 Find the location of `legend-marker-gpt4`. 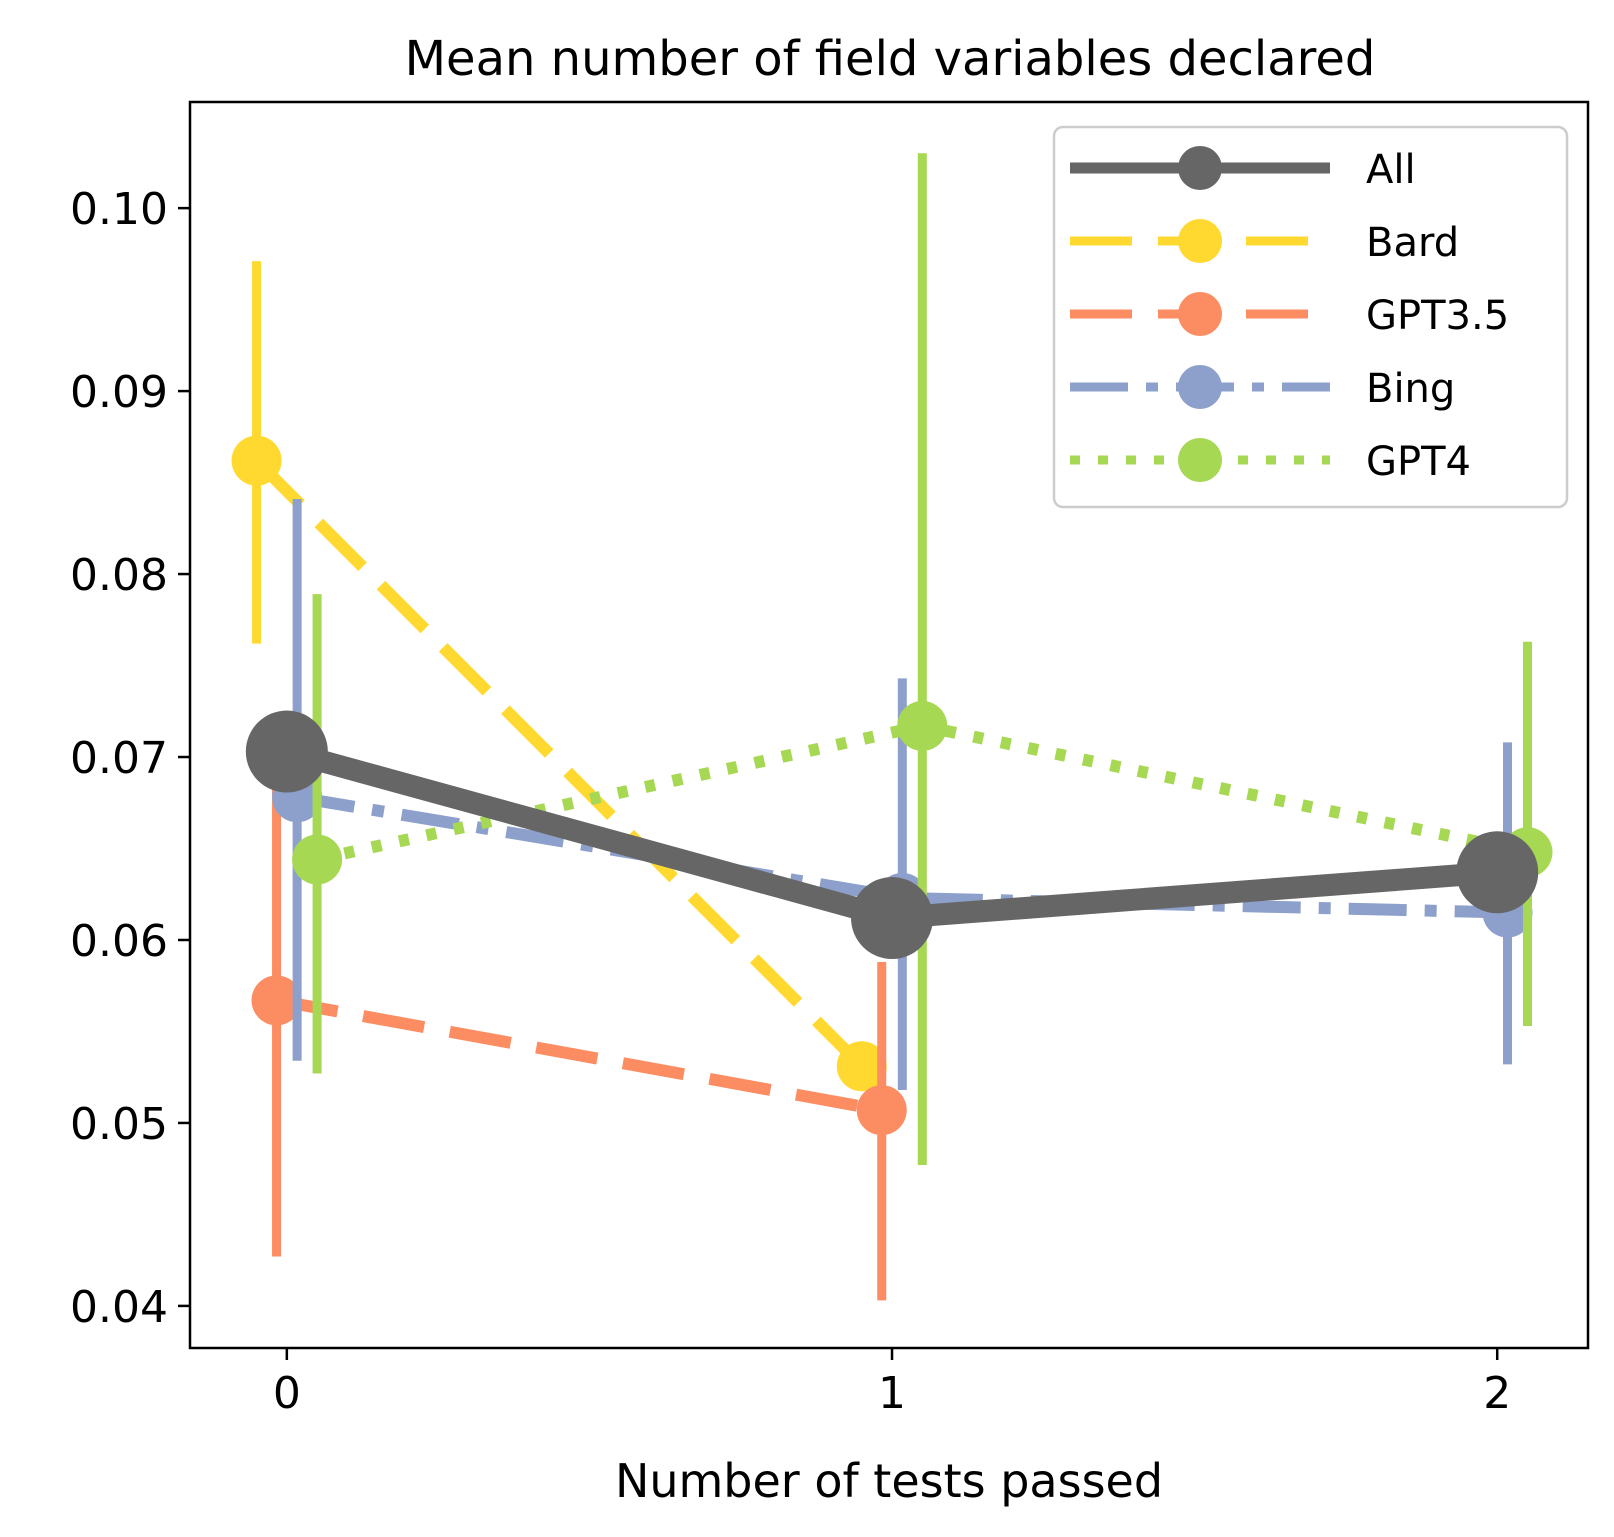

legend-marker-gpt4 is located at coordinates (1200, 460).